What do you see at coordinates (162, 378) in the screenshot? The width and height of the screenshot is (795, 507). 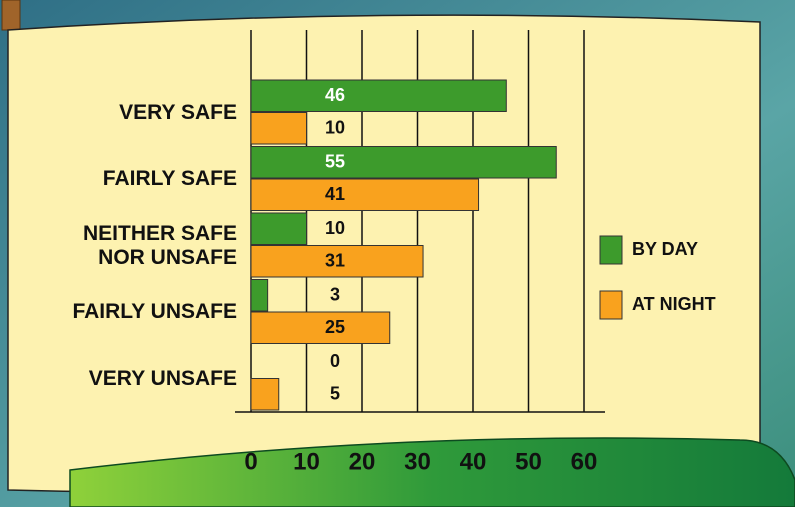 I see `category-label: VERY UNSAFE` at bounding box center [162, 378].